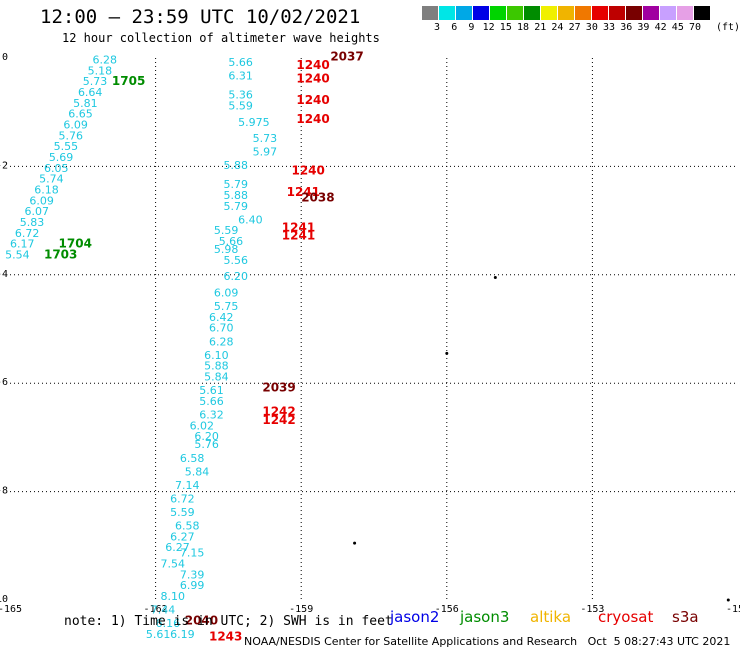 Image resolution: width=740 pixels, height=650 pixels. What do you see at coordinates (66, 146) in the screenshot?
I see `swh-value: 5.55` at bounding box center [66, 146].